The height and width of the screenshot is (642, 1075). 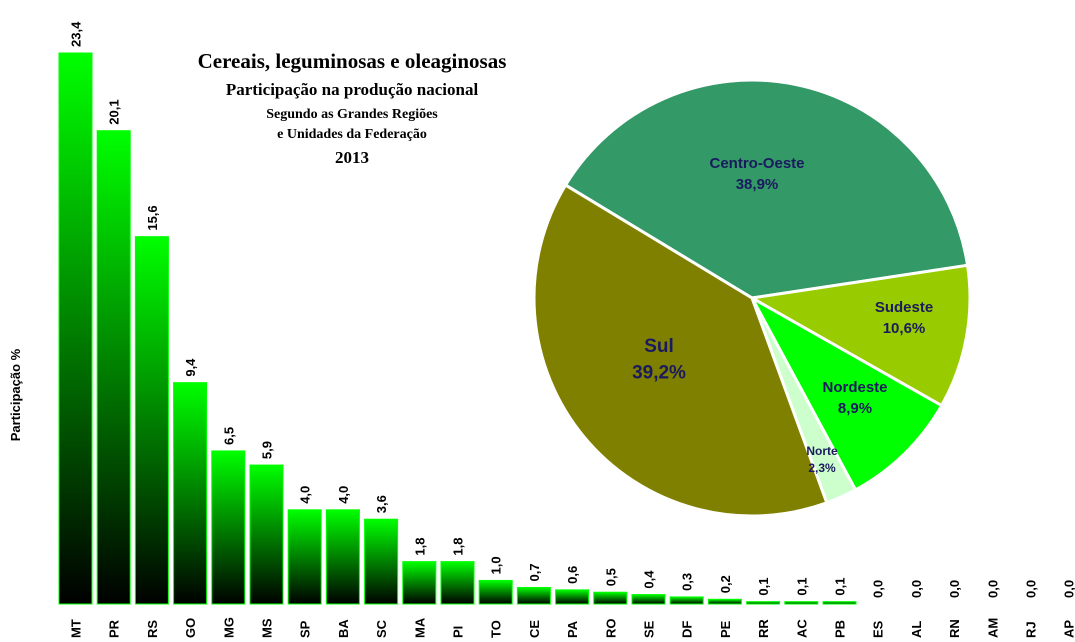 I want to click on x-tick-label: AM, so click(x=992, y=628).